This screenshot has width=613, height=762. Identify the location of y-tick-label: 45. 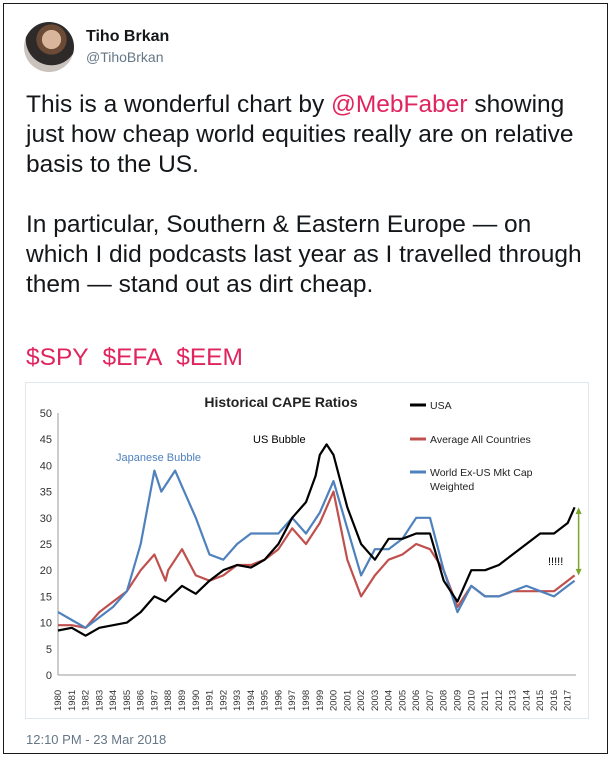
(46, 440).